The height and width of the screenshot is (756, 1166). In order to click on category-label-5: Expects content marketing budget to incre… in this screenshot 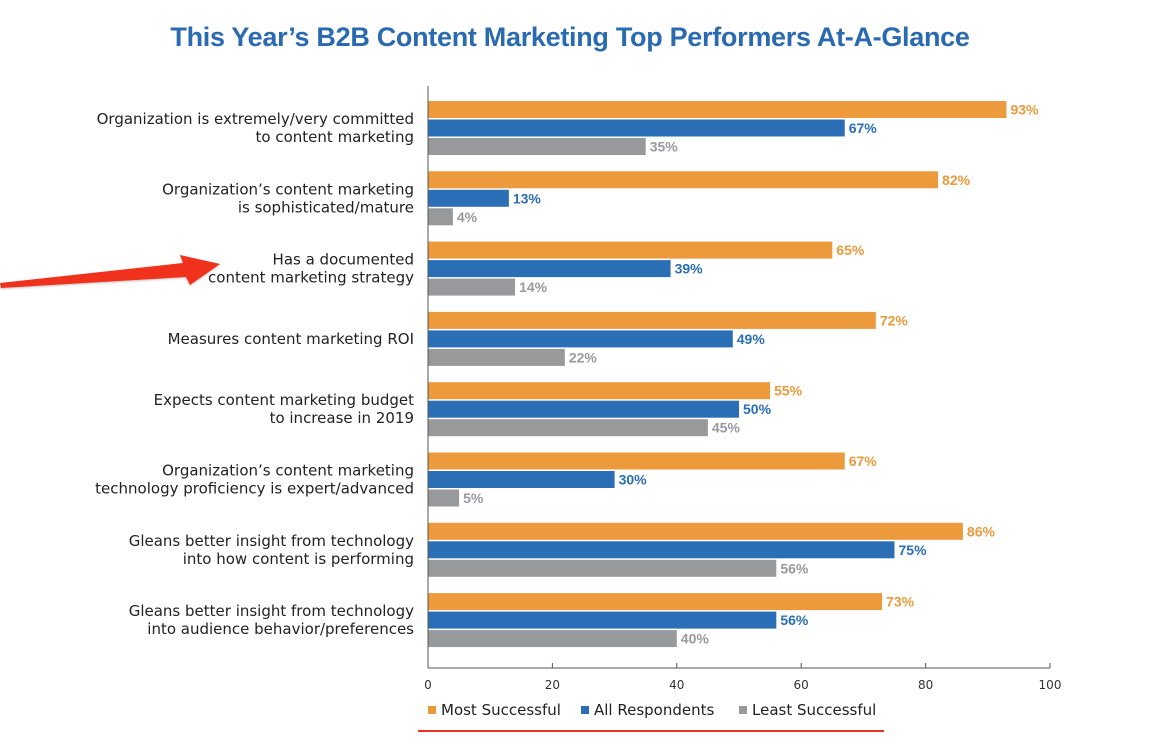, I will do `click(284, 409)`.